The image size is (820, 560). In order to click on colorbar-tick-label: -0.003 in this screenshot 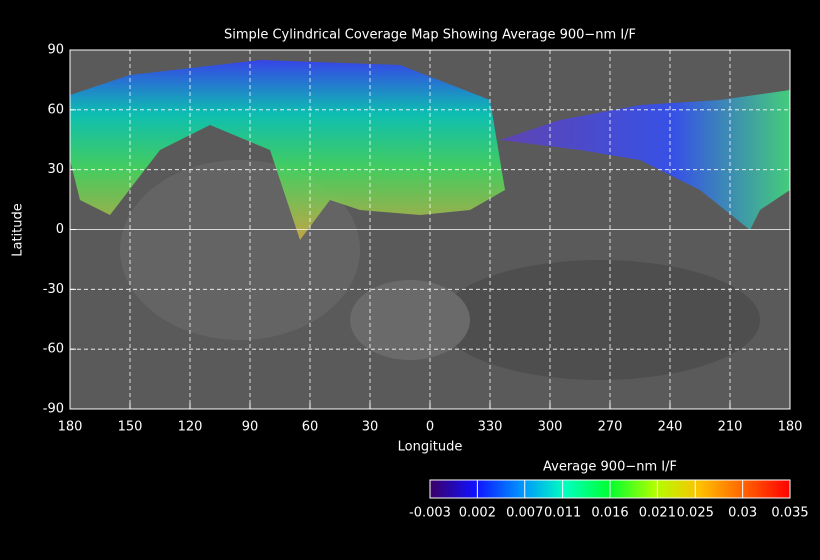, I will do `click(430, 513)`.